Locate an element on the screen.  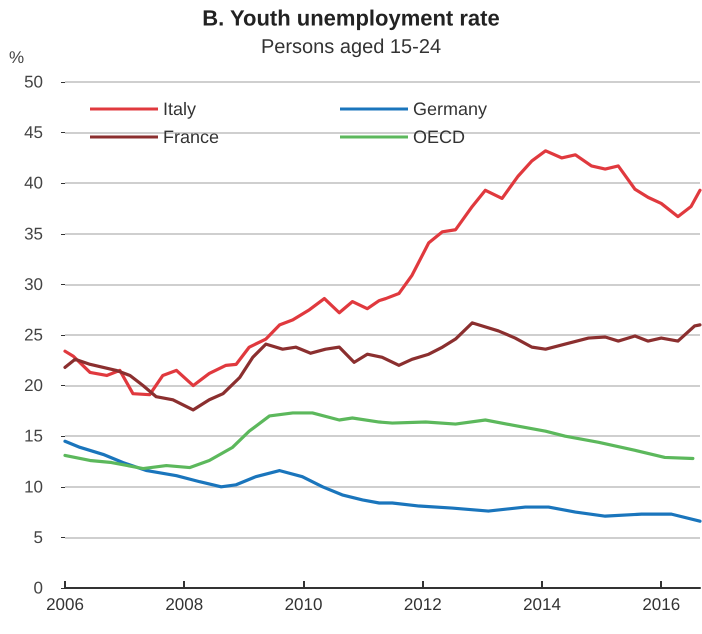
y-tick-label: 30 is located at coordinates (33, 284).